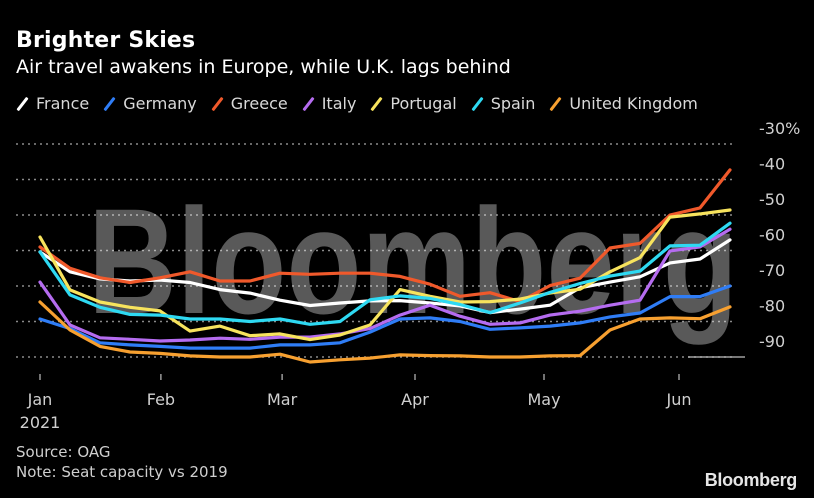  What do you see at coordinates (339, 103) in the screenshot?
I see `legend-label: Italy` at bounding box center [339, 103].